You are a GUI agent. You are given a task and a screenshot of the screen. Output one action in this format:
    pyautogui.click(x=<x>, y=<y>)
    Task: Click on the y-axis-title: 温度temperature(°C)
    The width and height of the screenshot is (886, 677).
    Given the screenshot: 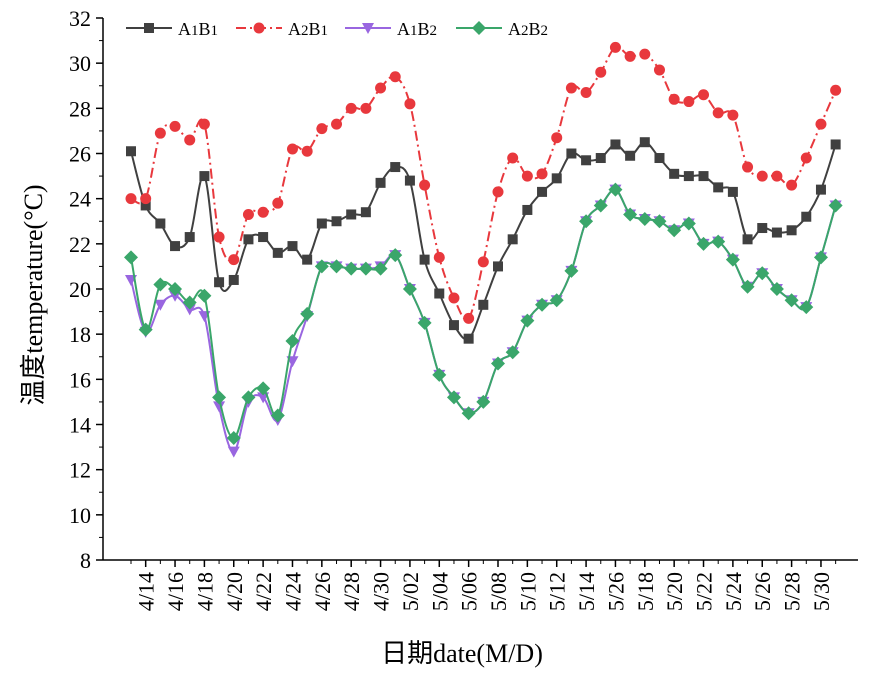 What is the action you would take?
    pyautogui.click(x=33, y=294)
    